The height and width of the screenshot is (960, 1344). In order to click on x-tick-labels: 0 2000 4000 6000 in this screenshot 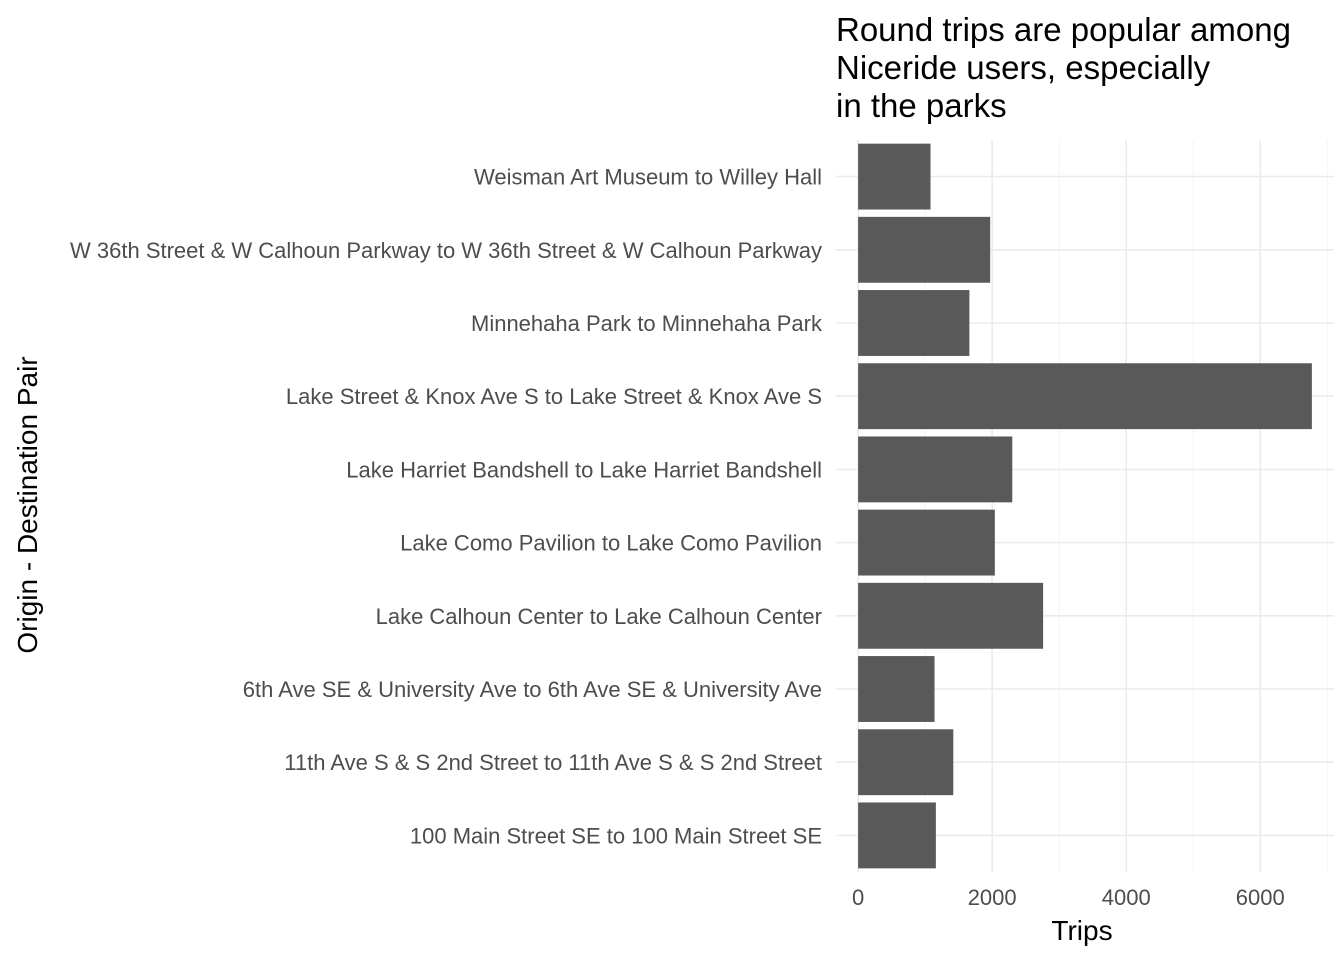, I will do `click(1068, 897)`.